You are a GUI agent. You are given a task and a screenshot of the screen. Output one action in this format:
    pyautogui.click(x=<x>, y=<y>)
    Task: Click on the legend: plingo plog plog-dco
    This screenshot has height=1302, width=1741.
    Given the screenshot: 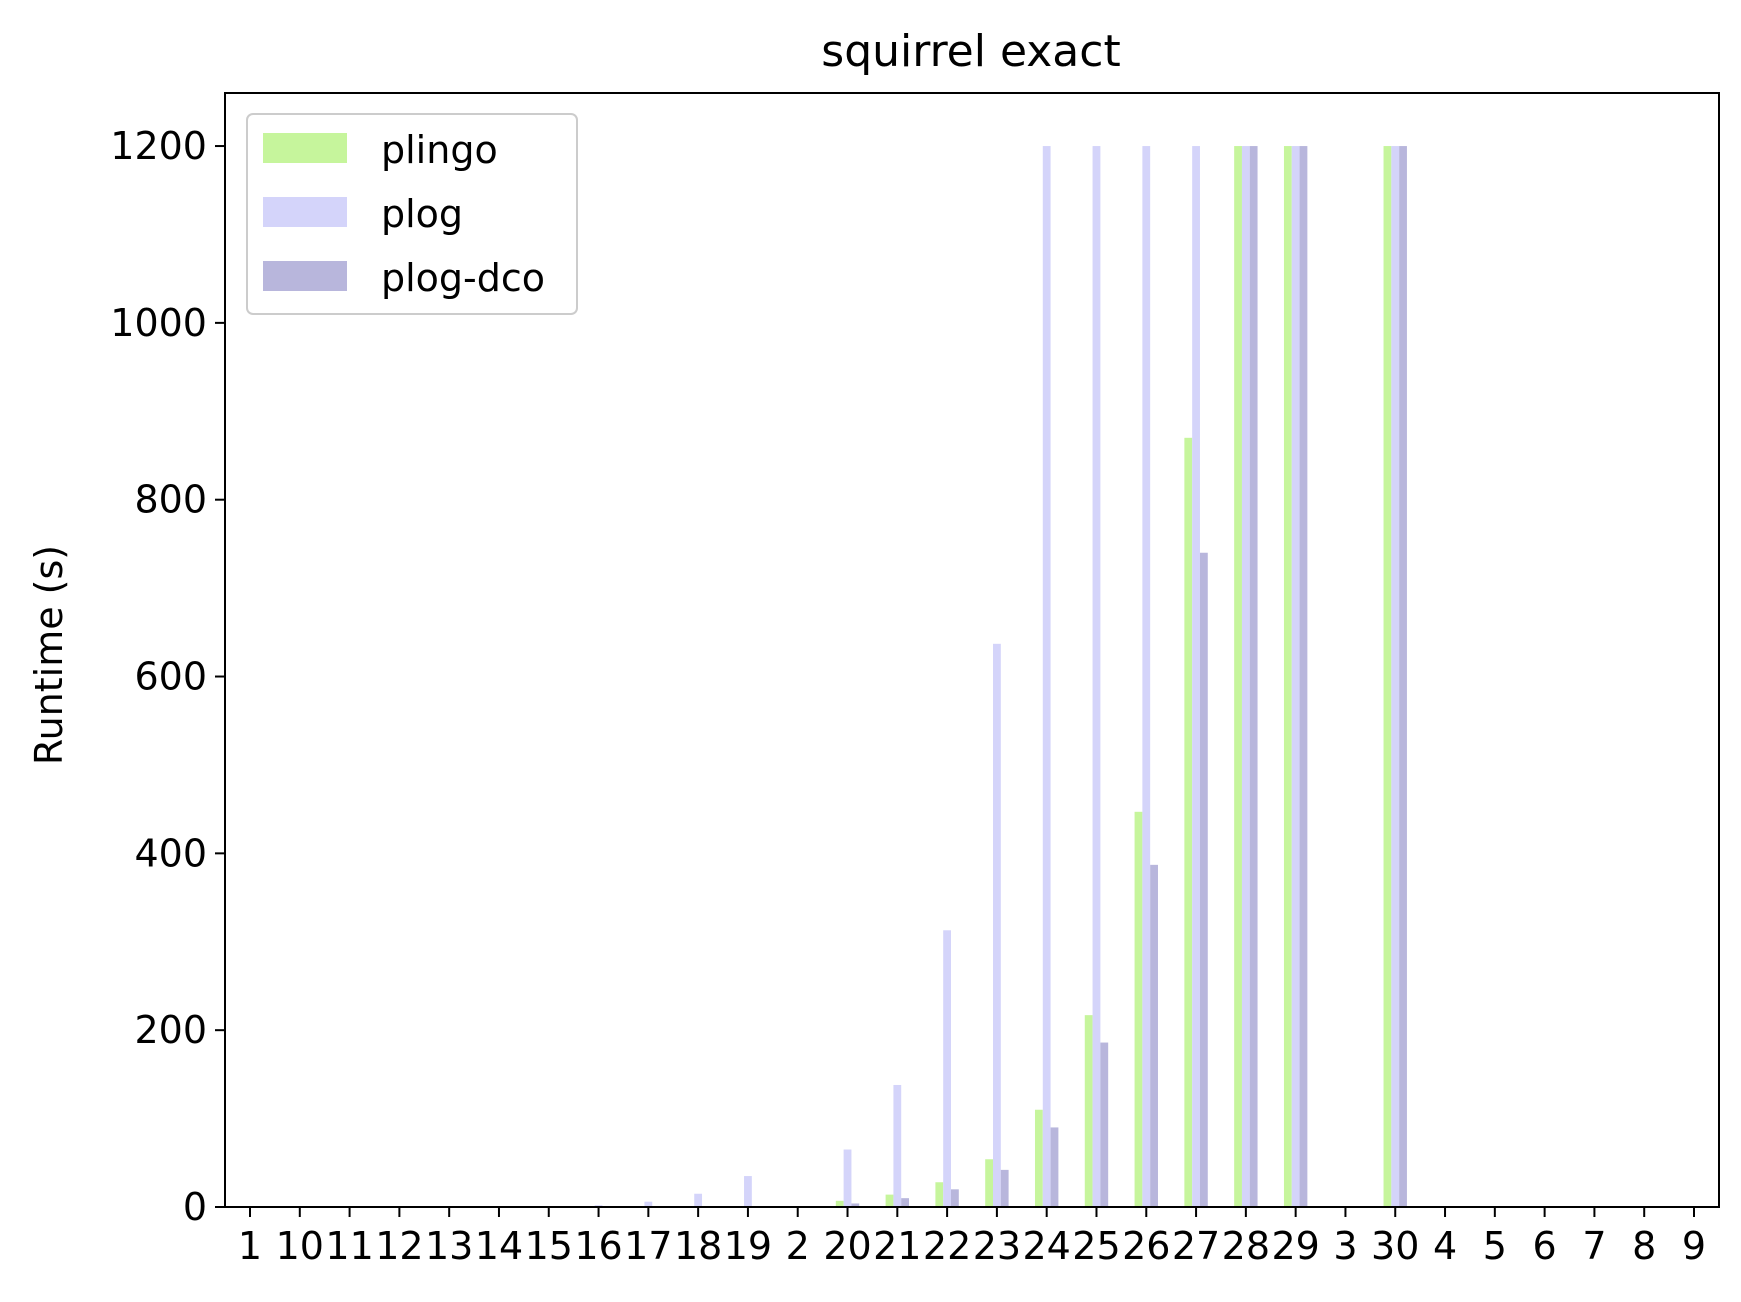 What is the action you would take?
    pyautogui.click(x=412, y=214)
    